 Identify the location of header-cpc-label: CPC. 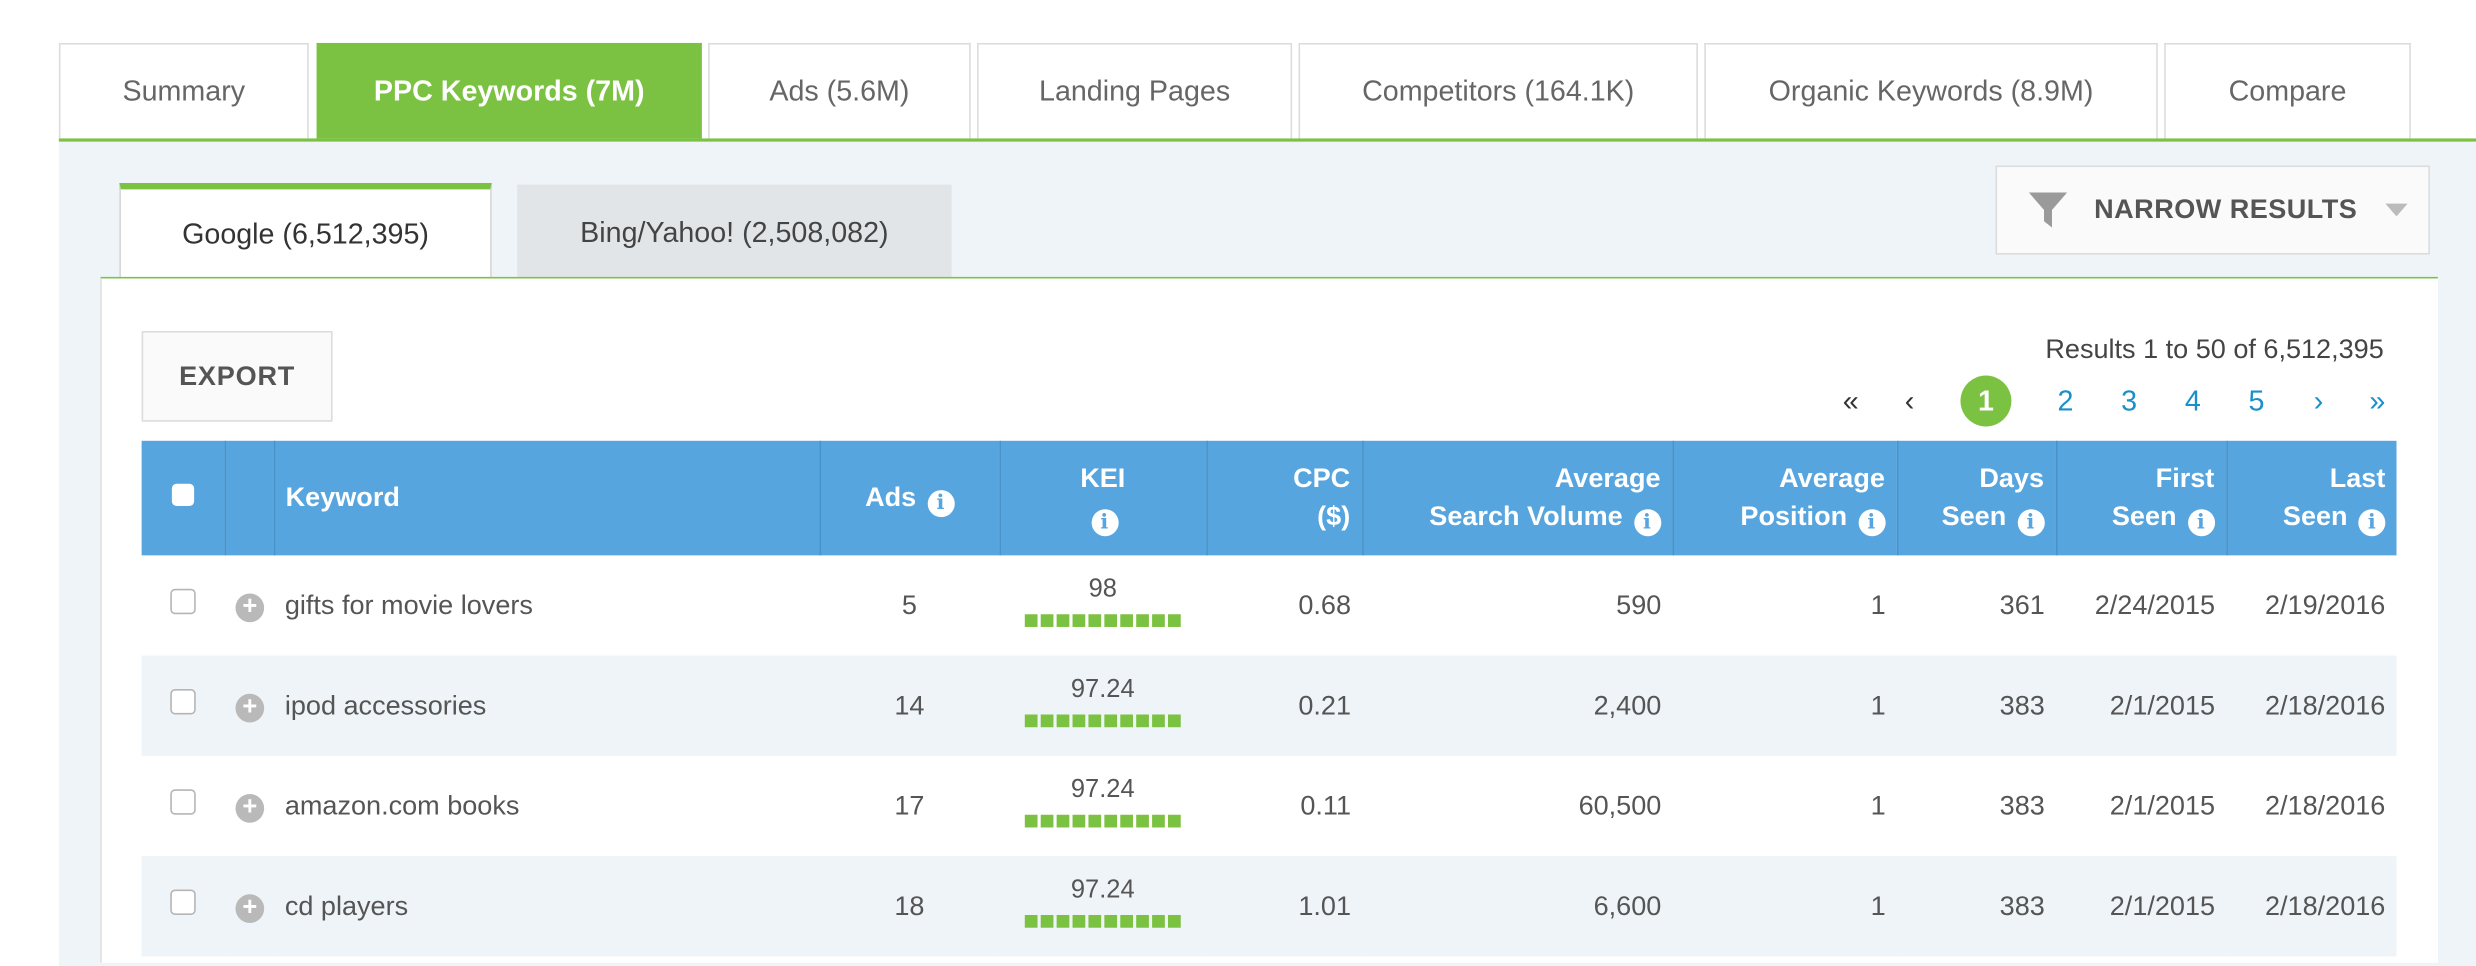
(1322, 478).